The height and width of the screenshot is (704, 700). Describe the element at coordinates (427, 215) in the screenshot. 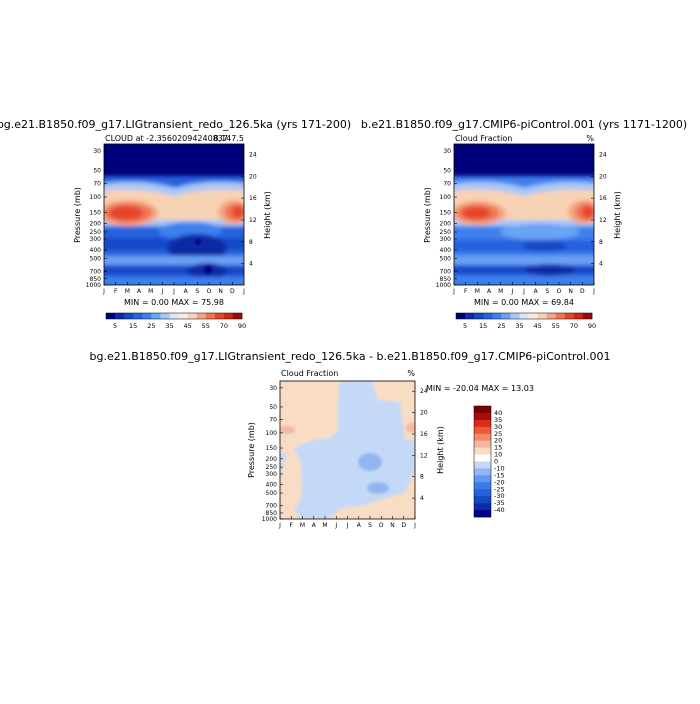

I see `panel-2-ylabel: Pressure (mb)` at that location.